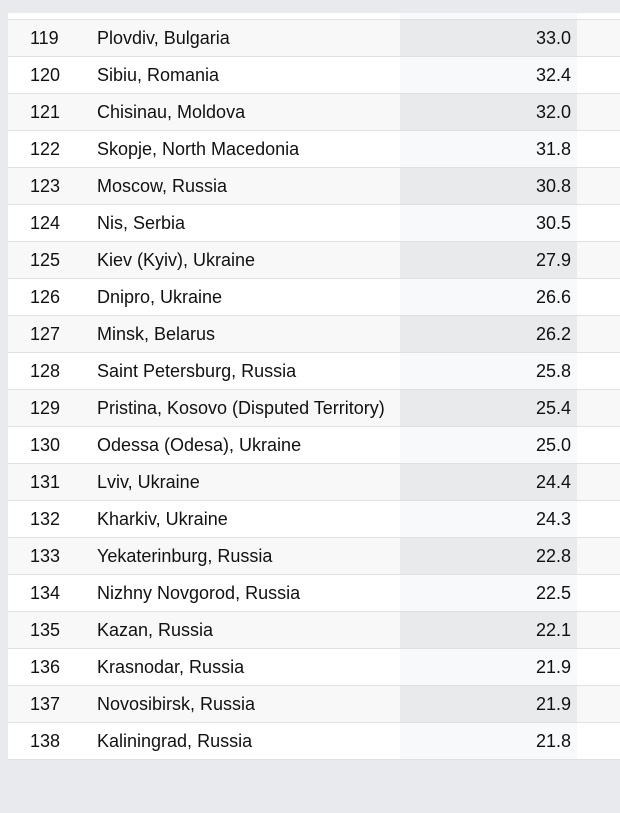 Image resolution: width=620 pixels, height=813 pixels. I want to click on rank-cell: 138, so click(46, 741).